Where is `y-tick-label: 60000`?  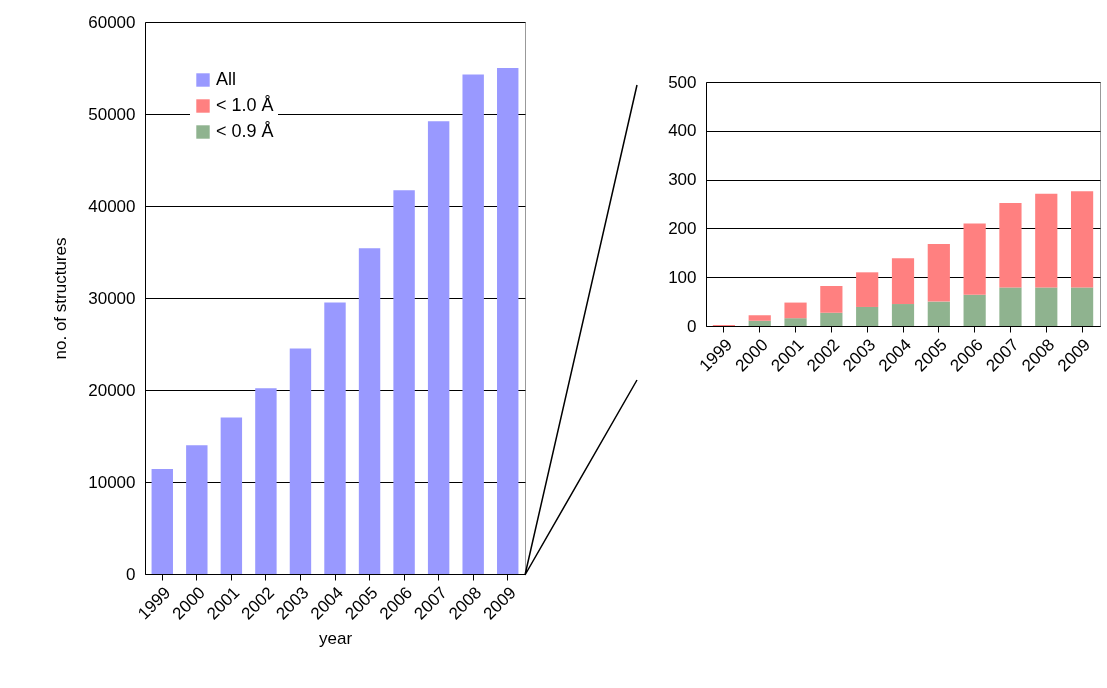
y-tick-label: 60000 is located at coordinates (112, 22).